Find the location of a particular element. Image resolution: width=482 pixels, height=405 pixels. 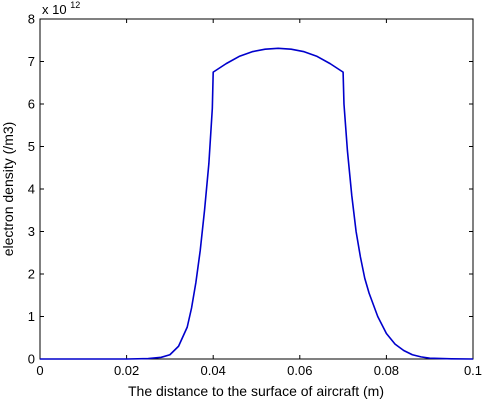

y-tick-label: 0 is located at coordinates (31, 359).